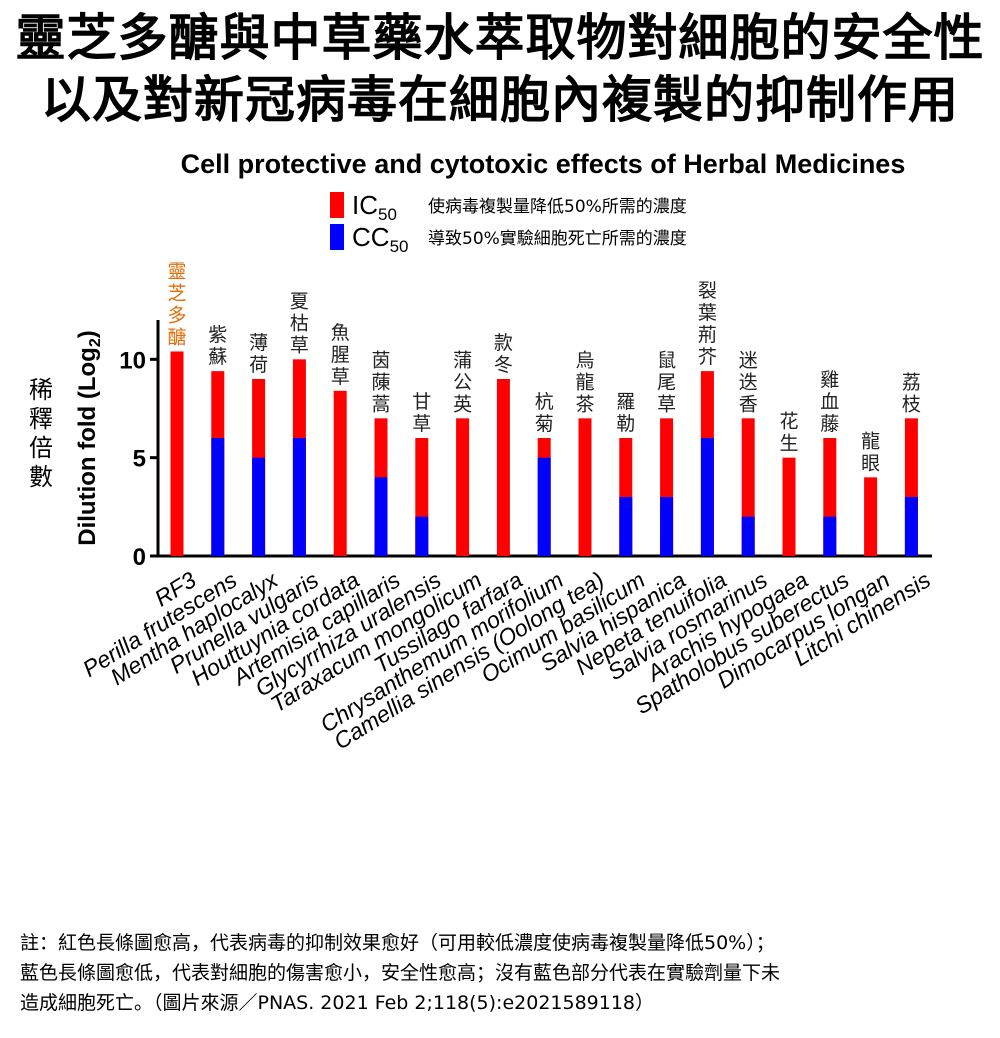 This screenshot has height=1038, width=1000. Describe the element at coordinates (500, 100) in the screenshot. I see `page-title-line-2: 以及對新冠病毒在細胞內複製的抑制作用` at that location.